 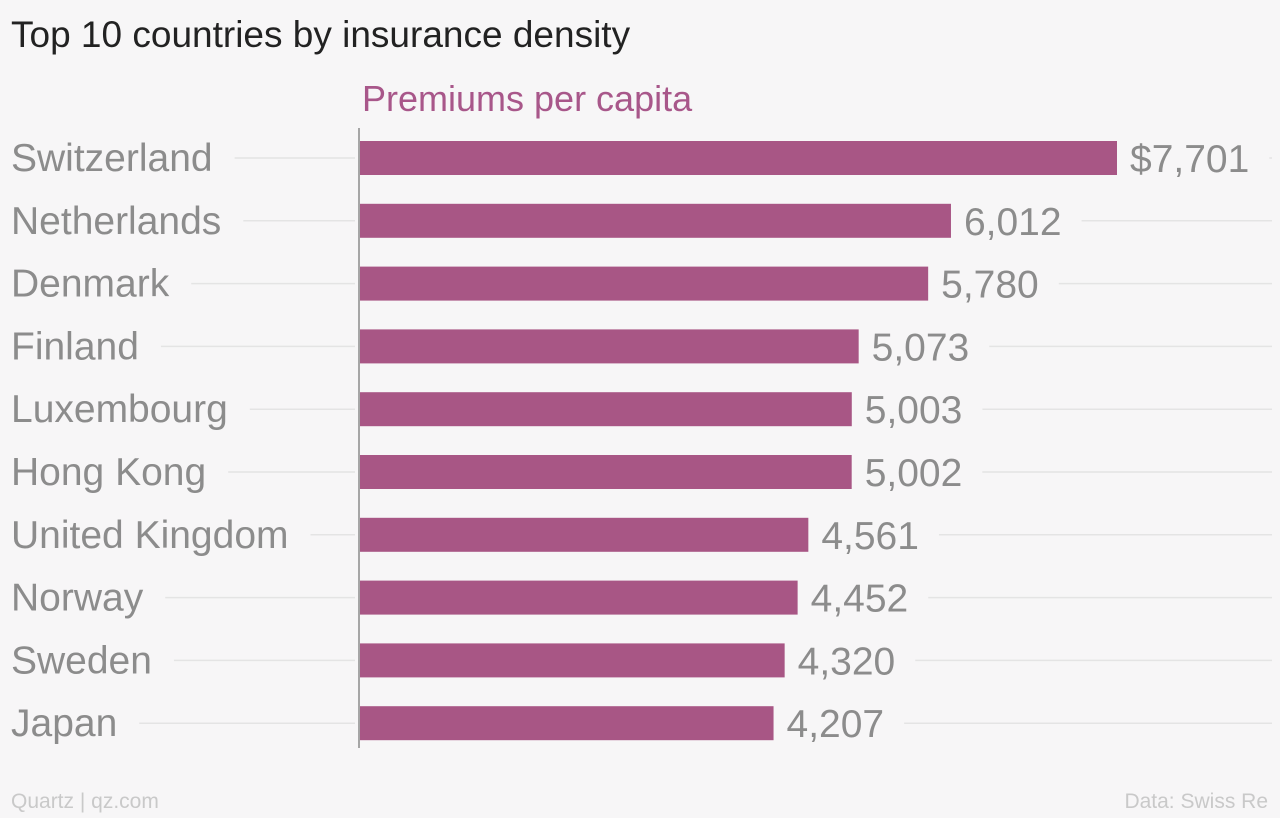 I want to click on value-label: 4,452, so click(x=860, y=599).